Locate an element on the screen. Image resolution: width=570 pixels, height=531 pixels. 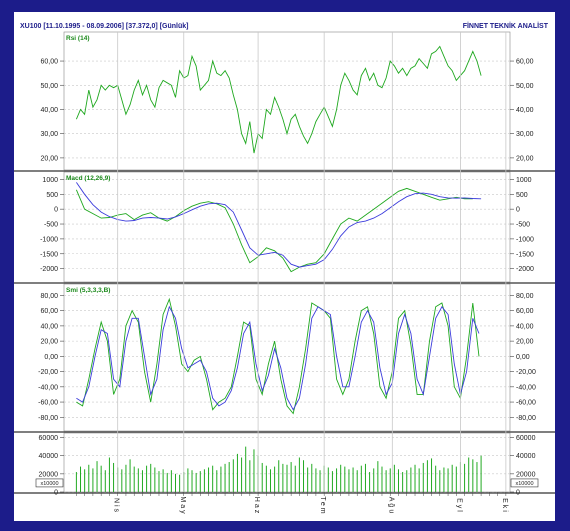
smi-tick-label-left: -80,00 is located at coordinates (48, 418).